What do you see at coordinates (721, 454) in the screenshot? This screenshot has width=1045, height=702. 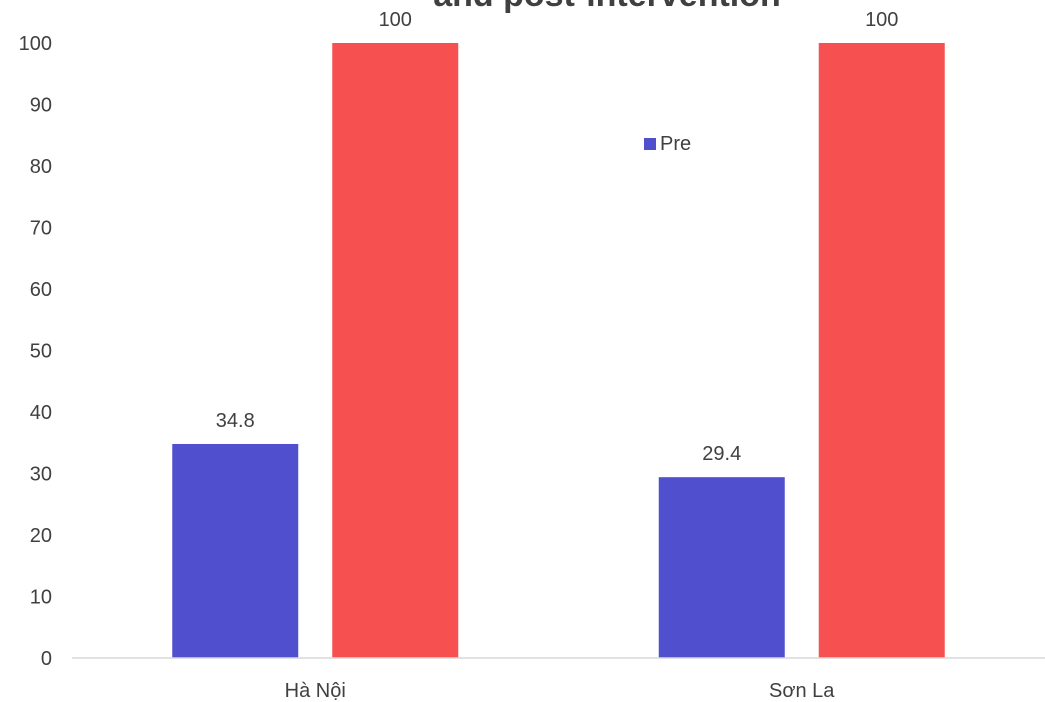 I see `data-label: 29.4` at bounding box center [721, 454].